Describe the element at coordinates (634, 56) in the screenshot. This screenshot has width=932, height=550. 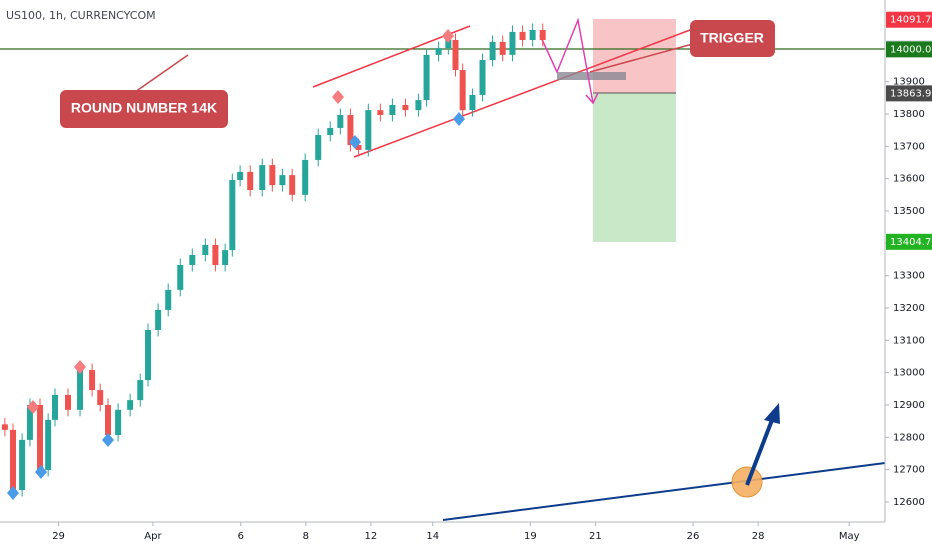
I see `stop-zone` at that location.